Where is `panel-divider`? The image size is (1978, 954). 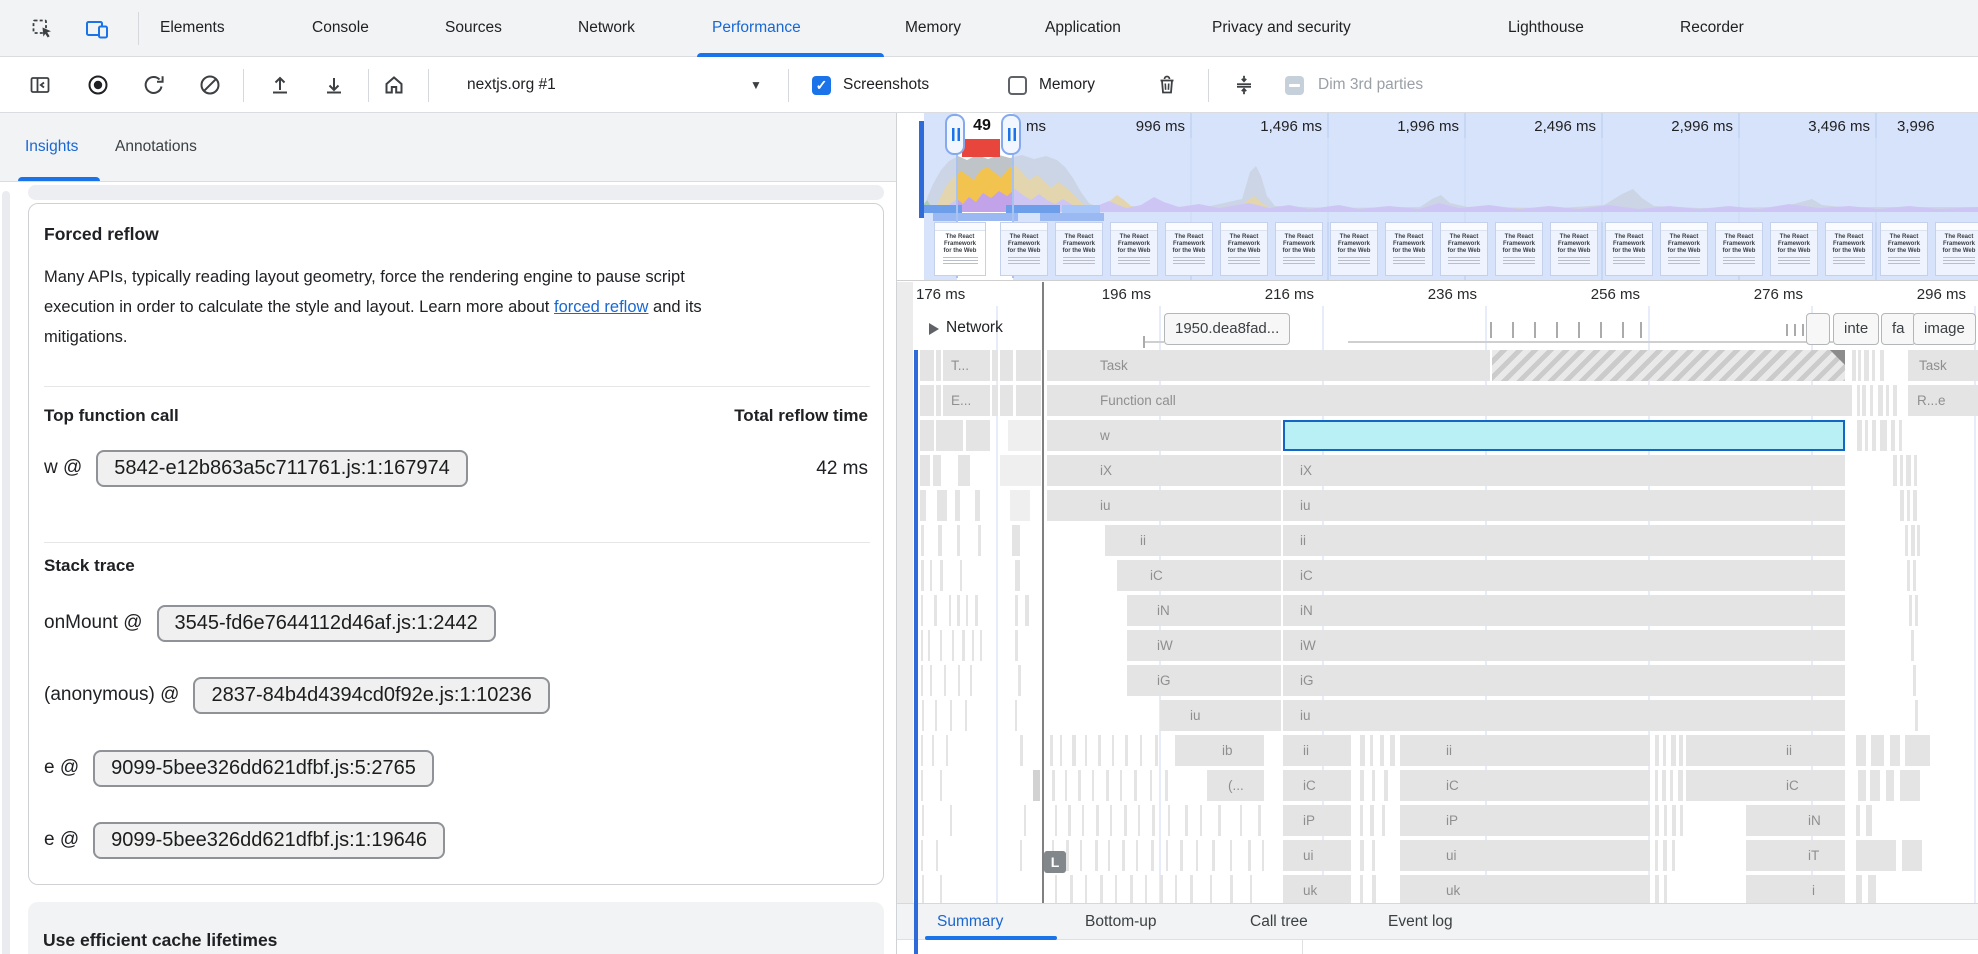
panel-divider is located at coordinates (896, 533).